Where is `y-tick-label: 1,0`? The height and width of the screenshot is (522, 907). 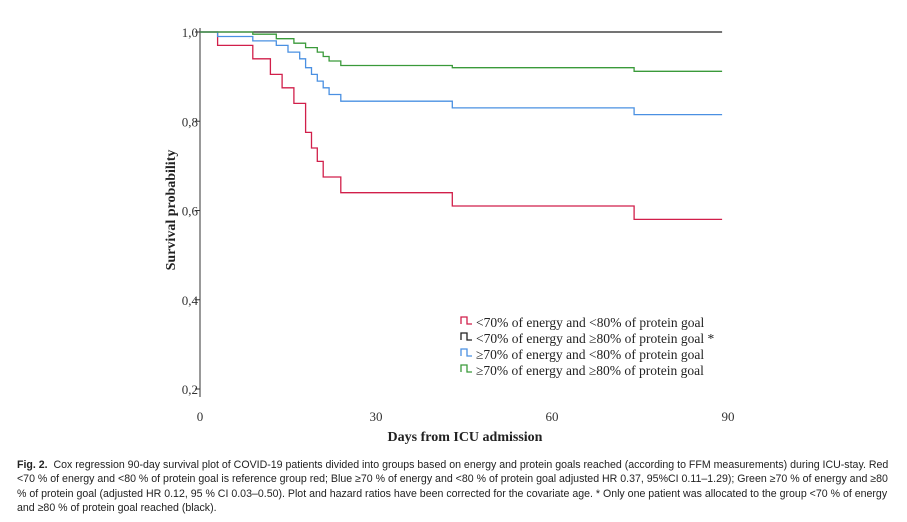
y-tick-label: 1,0 is located at coordinates (190, 32).